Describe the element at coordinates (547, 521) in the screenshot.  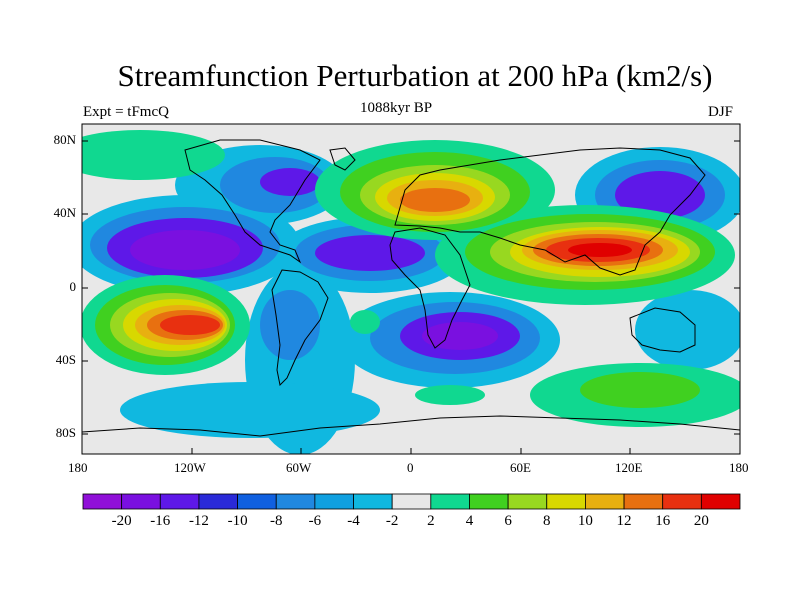
I see `colorbar-label: 8` at that location.